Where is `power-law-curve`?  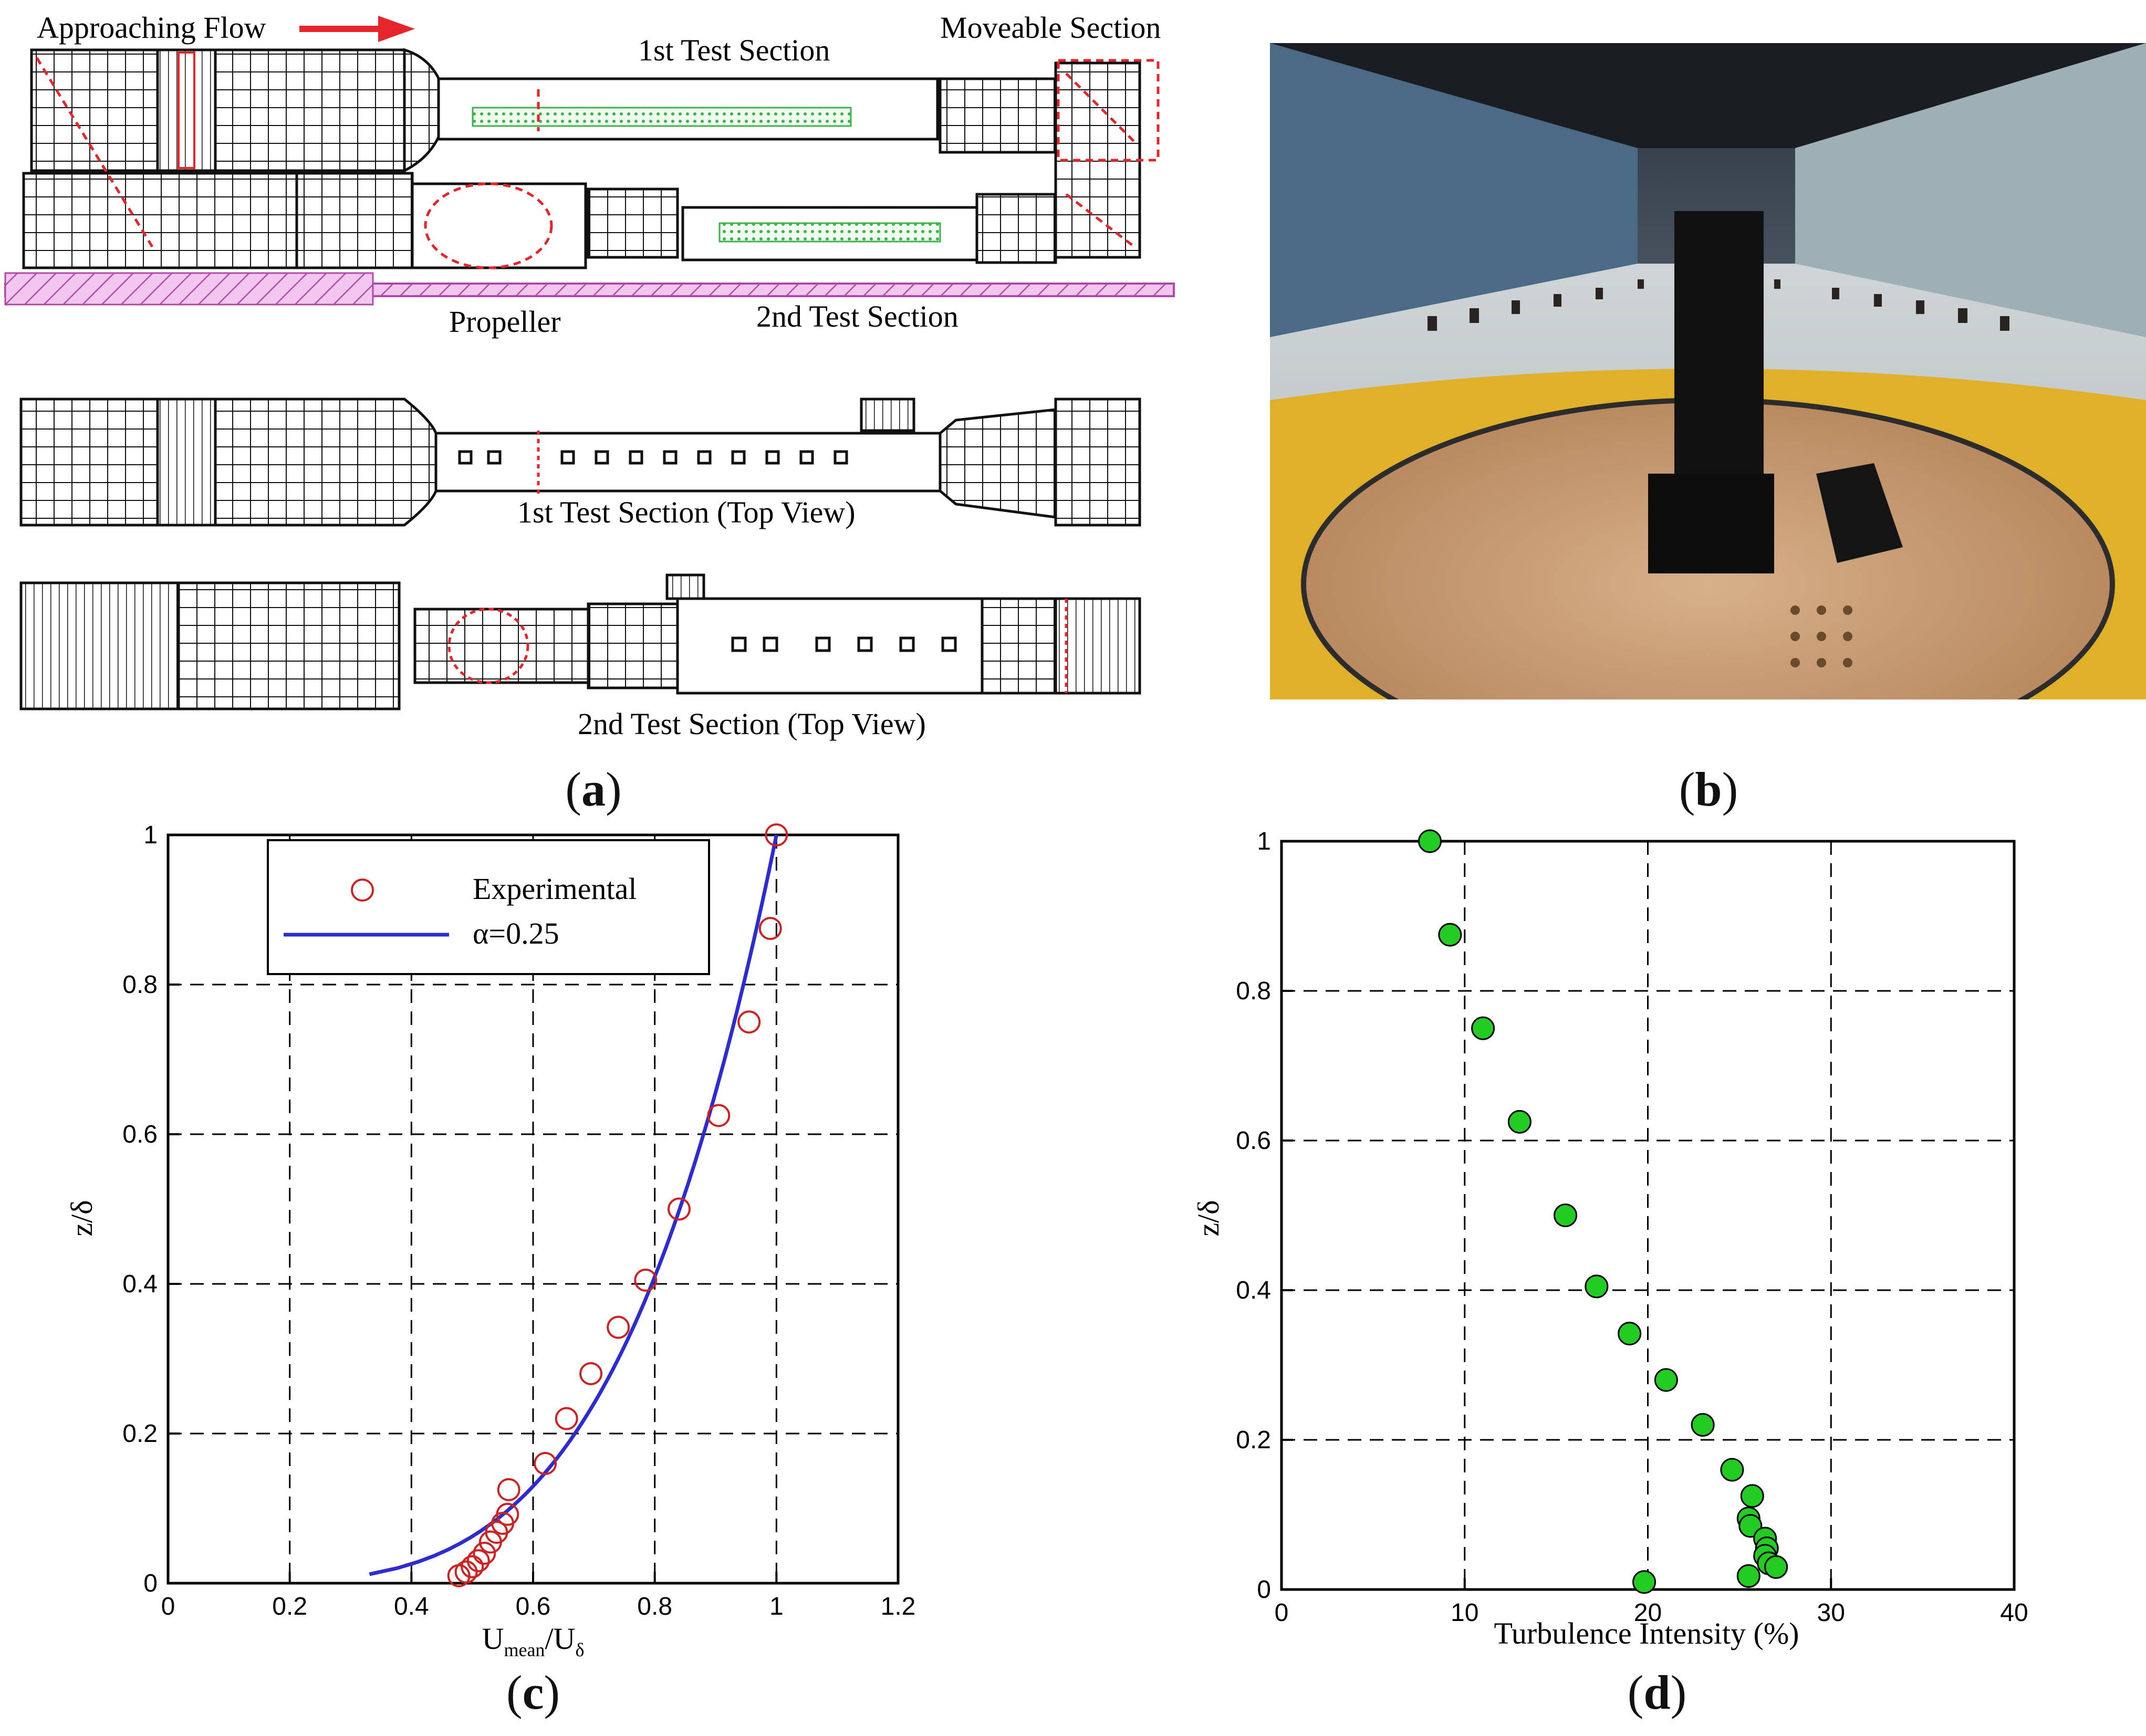 power-law-curve is located at coordinates (573, 1205).